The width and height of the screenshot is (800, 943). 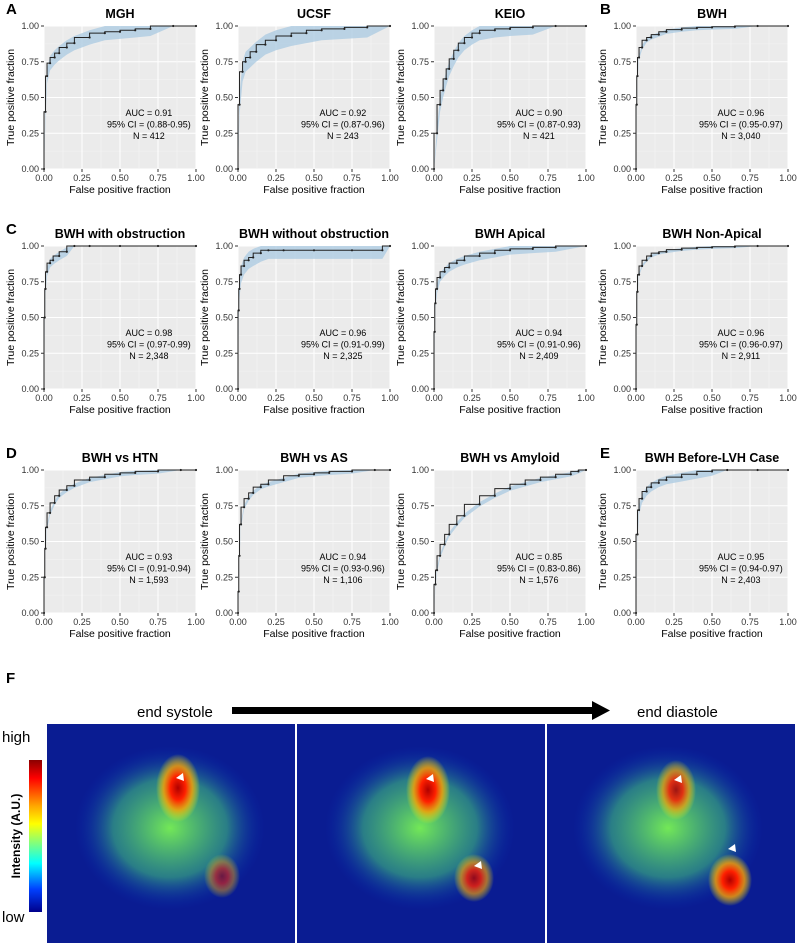 What do you see at coordinates (548, 398) in the screenshot?
I see `x-tick-label: 0.75` at bounding box center [548, 398].